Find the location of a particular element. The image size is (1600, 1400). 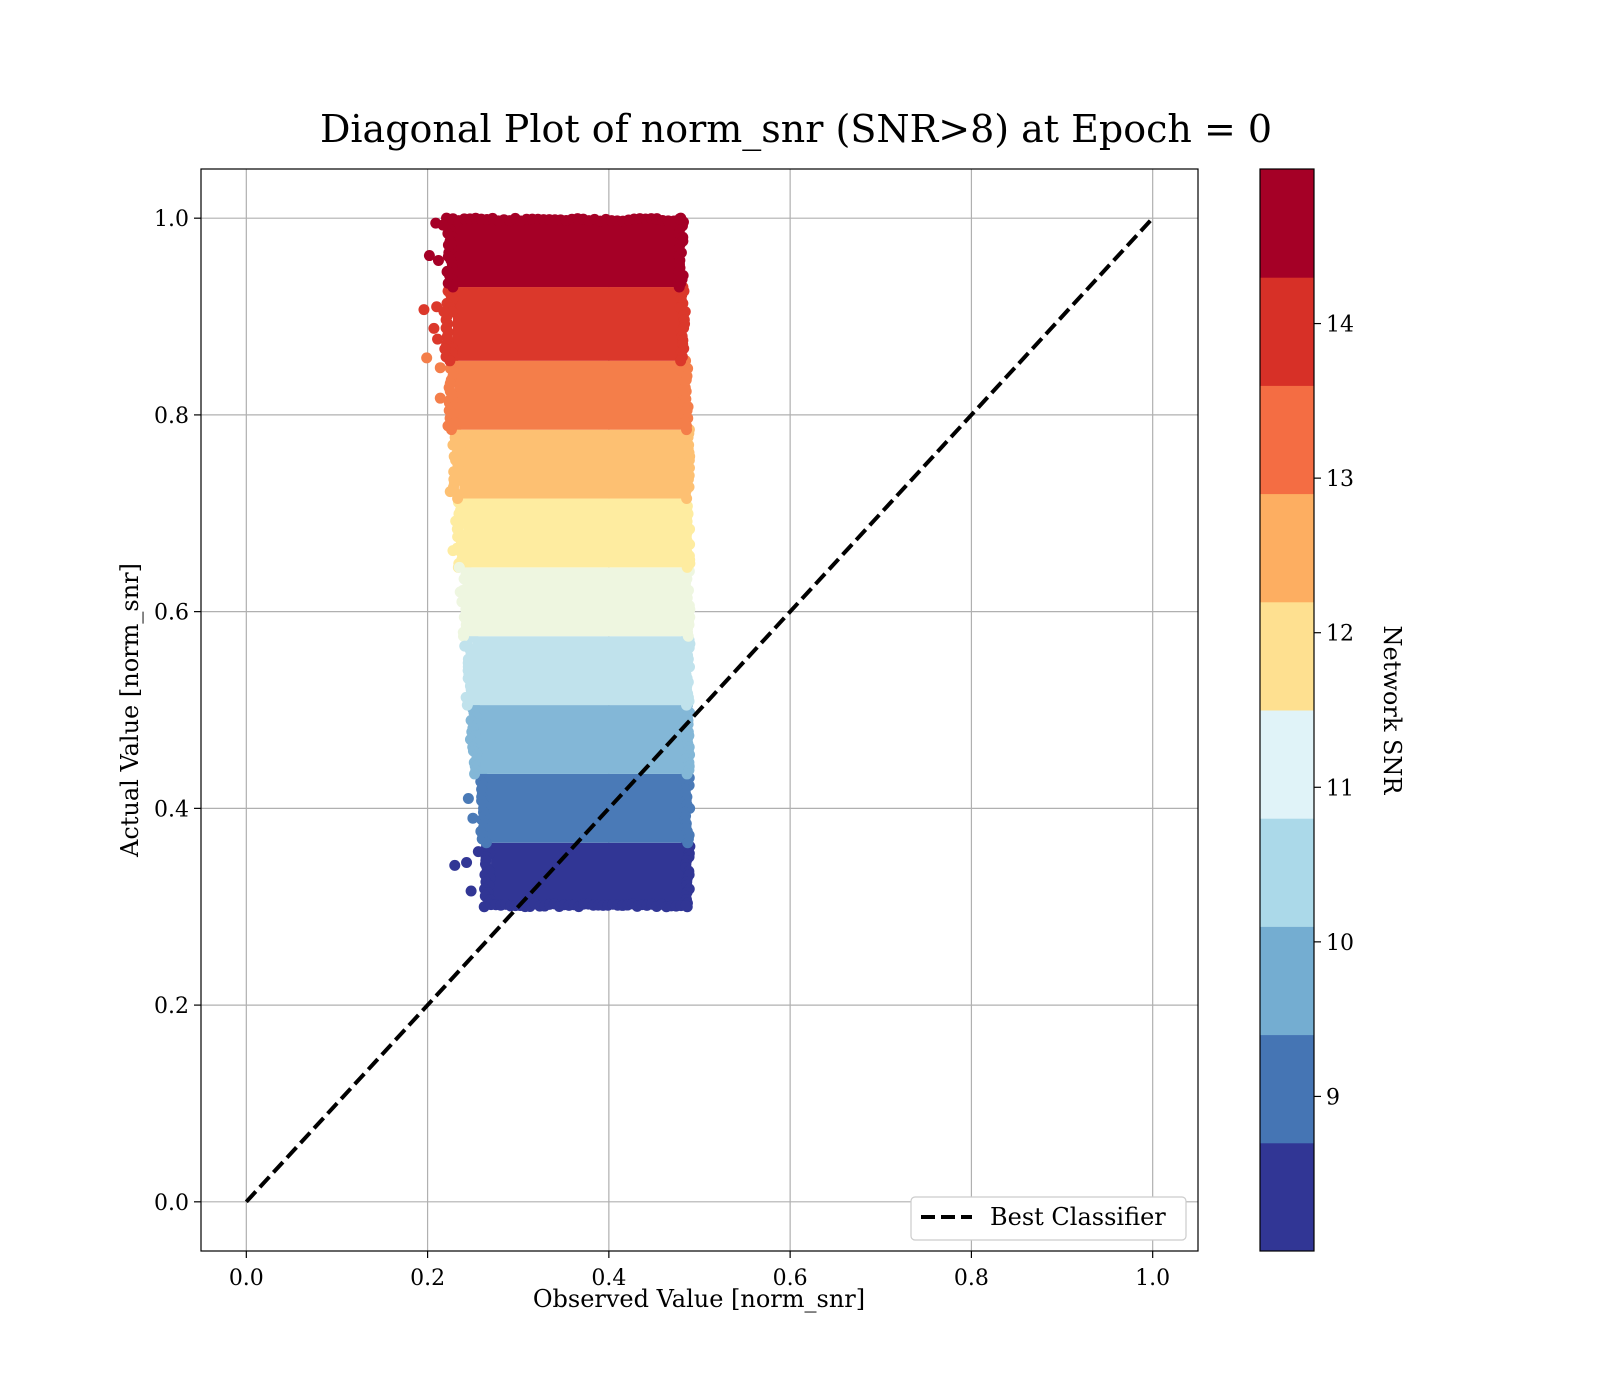

colorbar-tick-label: 13 is located at coordinates (1340, 479).